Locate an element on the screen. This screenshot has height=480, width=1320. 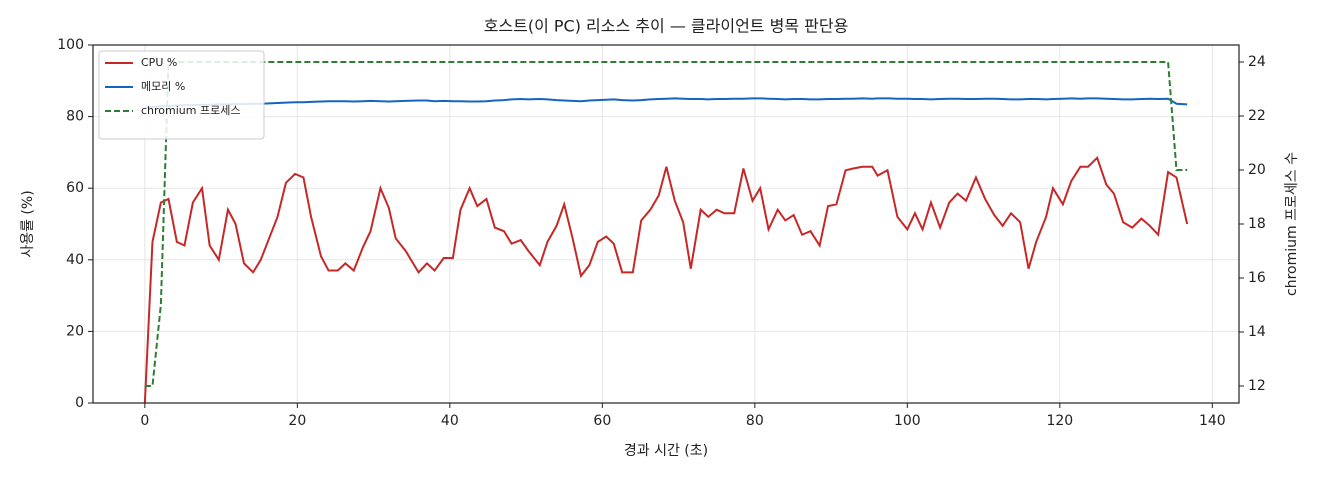
y2-tick-label: 24 is located at coordinates (1257, 62).